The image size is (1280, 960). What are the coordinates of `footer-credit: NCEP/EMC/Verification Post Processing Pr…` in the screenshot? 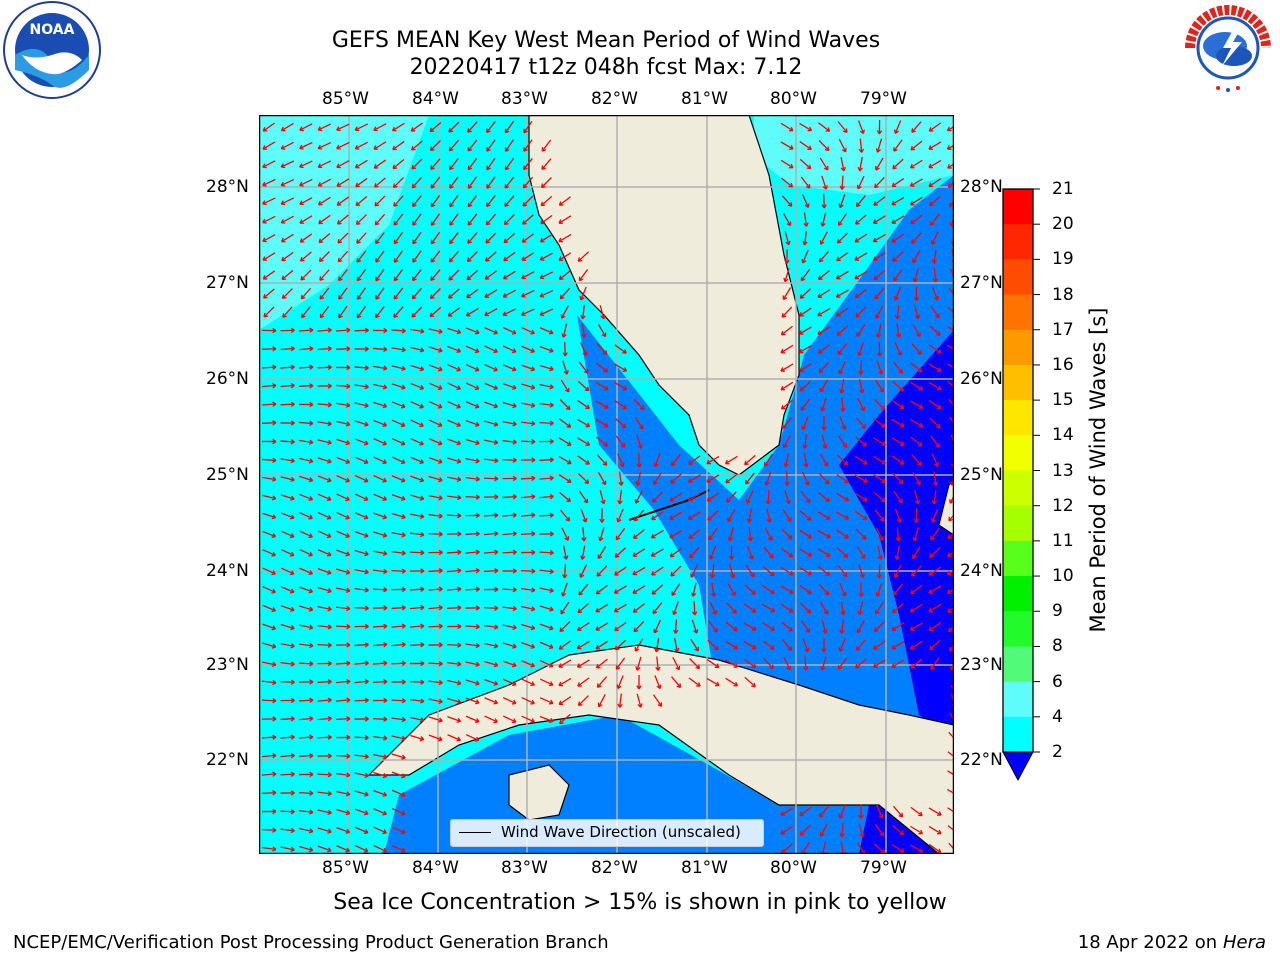 It's located at (311, 942).